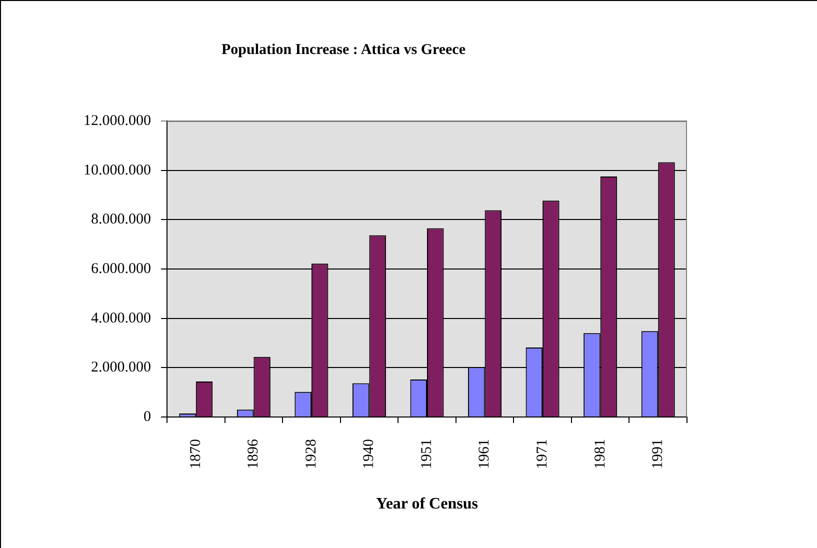 The height and width of the screenshot is (548, 817). Describe the element at coordinates (254, 453) in the screenshot. I see `x-tick-label: 1896` at that location.